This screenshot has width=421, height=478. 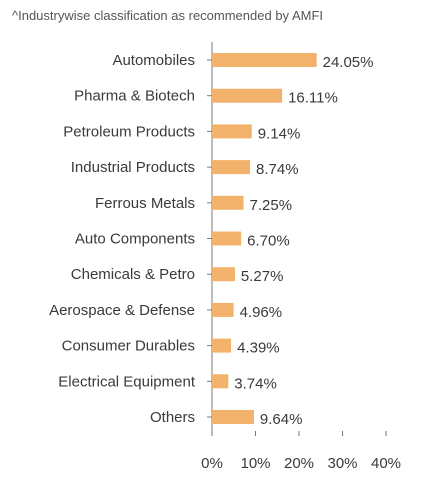 I want to click on x-tick-label: 20%, so click(x=299, y=463).